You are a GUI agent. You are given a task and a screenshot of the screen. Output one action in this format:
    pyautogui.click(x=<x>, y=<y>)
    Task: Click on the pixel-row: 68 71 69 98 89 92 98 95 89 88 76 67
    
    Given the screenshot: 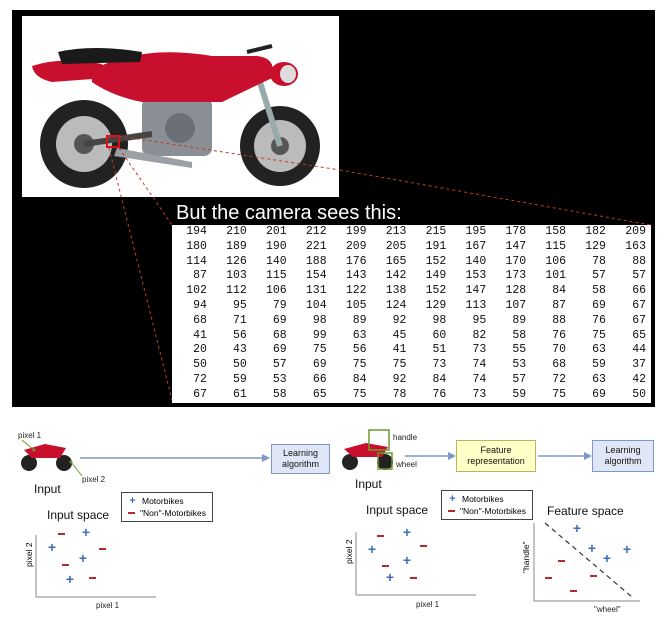 What is the action you would take?
    pyautogui.click(x=411, y=321)
    